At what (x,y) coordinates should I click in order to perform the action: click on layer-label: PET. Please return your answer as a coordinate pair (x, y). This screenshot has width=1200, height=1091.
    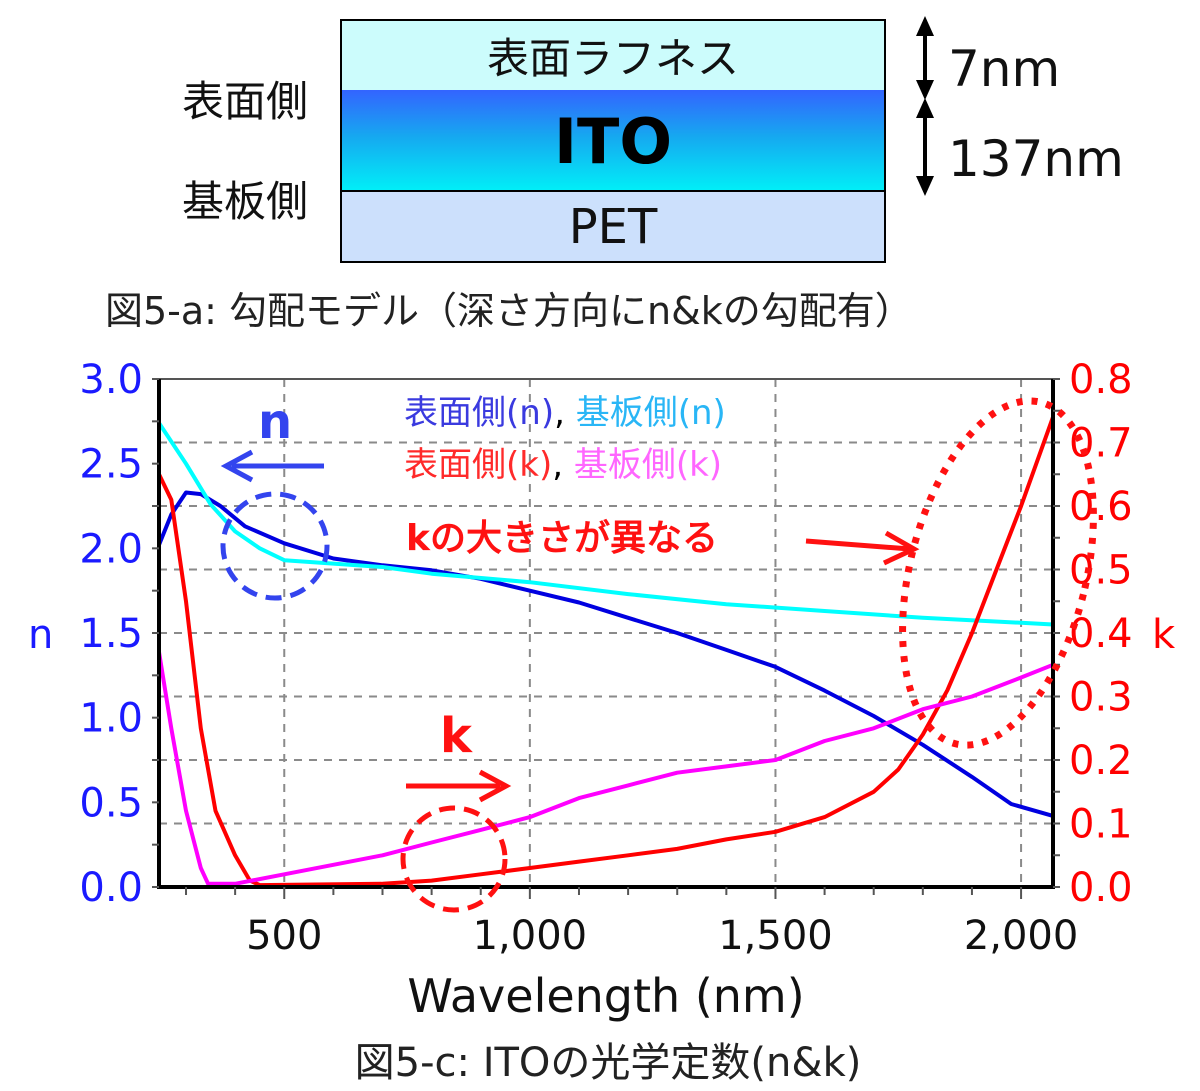
    Looking at the image, I should click on (613, 226).